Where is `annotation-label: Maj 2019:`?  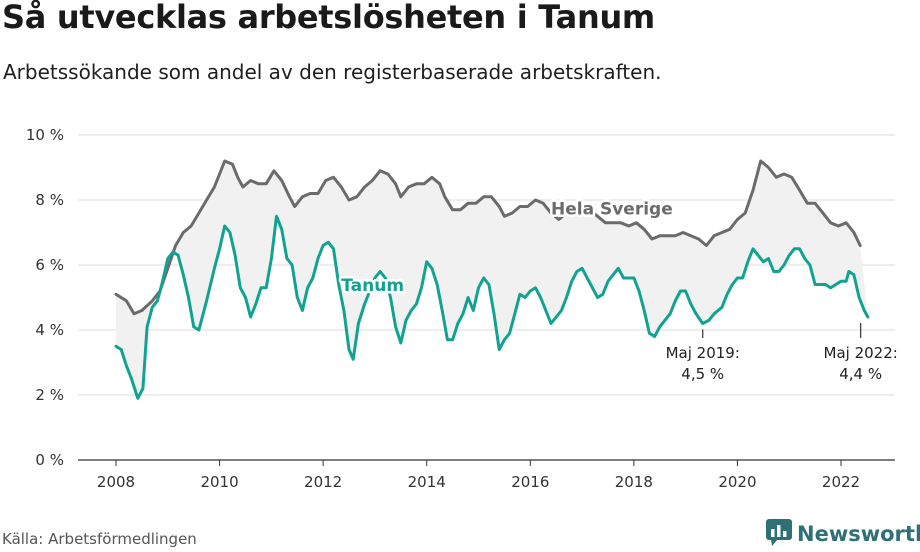 annotation-label: Maj 2019: is located at coordinates (703, 353).